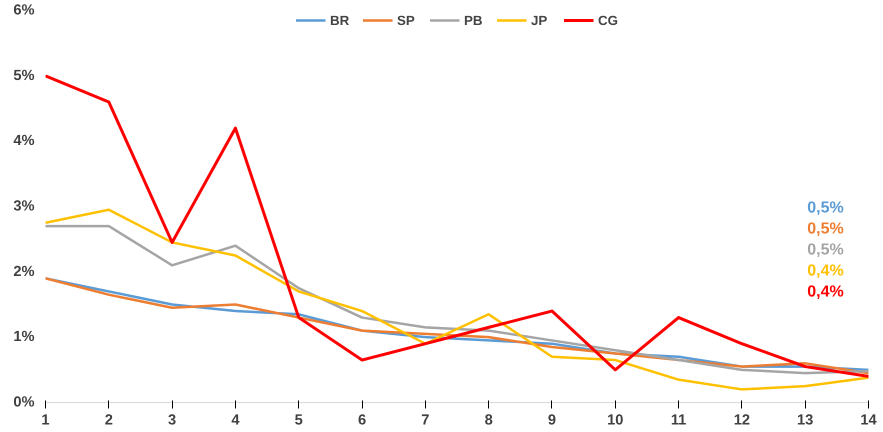 This screenshot has height=432, width=883. Describe the element at coordinates (235, 420) in the screenshot. I see `x-tick-label: 4` at that location.